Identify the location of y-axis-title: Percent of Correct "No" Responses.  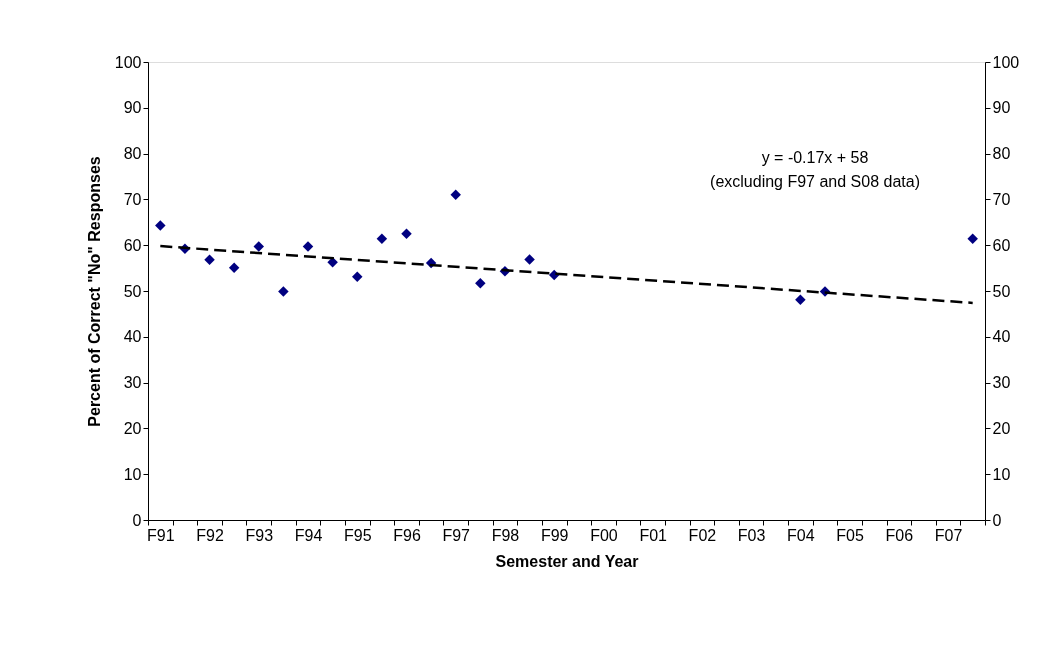
(94, 291).